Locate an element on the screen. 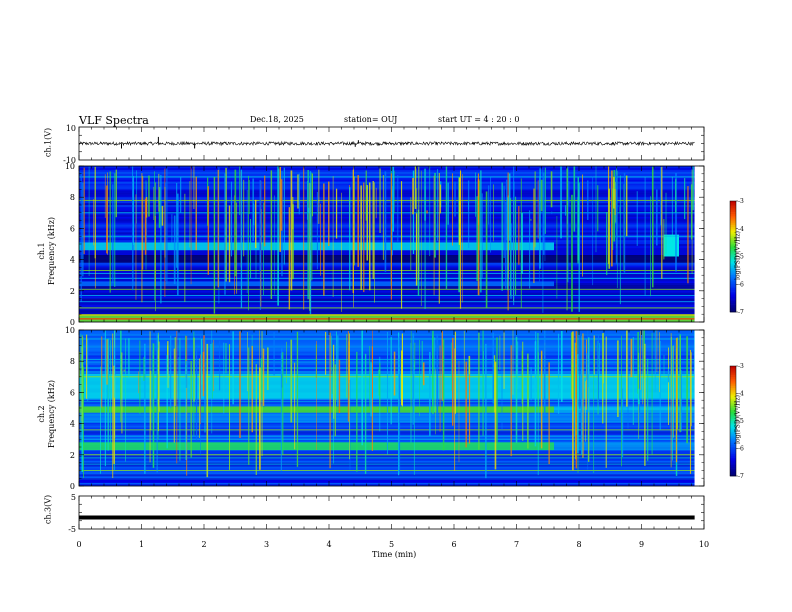 The height and width of the screenshot is (612, 792). x-tick-label: 1 is located at coordinates (141, 544).